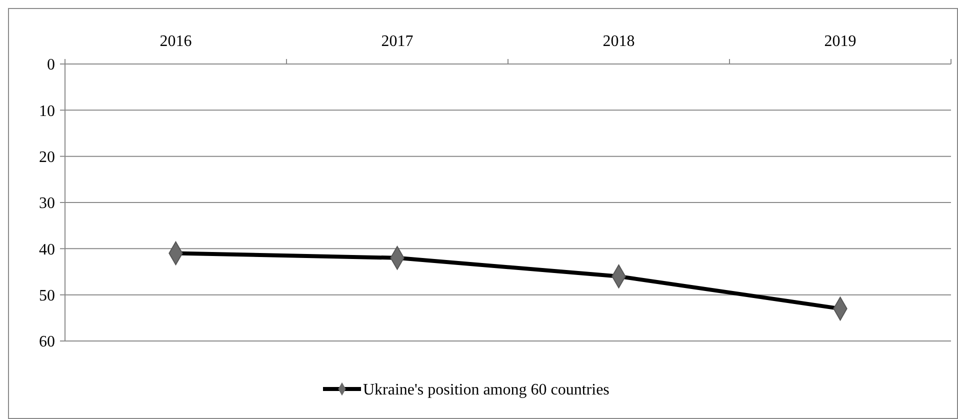 The image size is (958, 419). What do you see at coordinates (840, 41) in the screenshot?
I see `x-tick-label: 2019` at bounding box center [840, 41].